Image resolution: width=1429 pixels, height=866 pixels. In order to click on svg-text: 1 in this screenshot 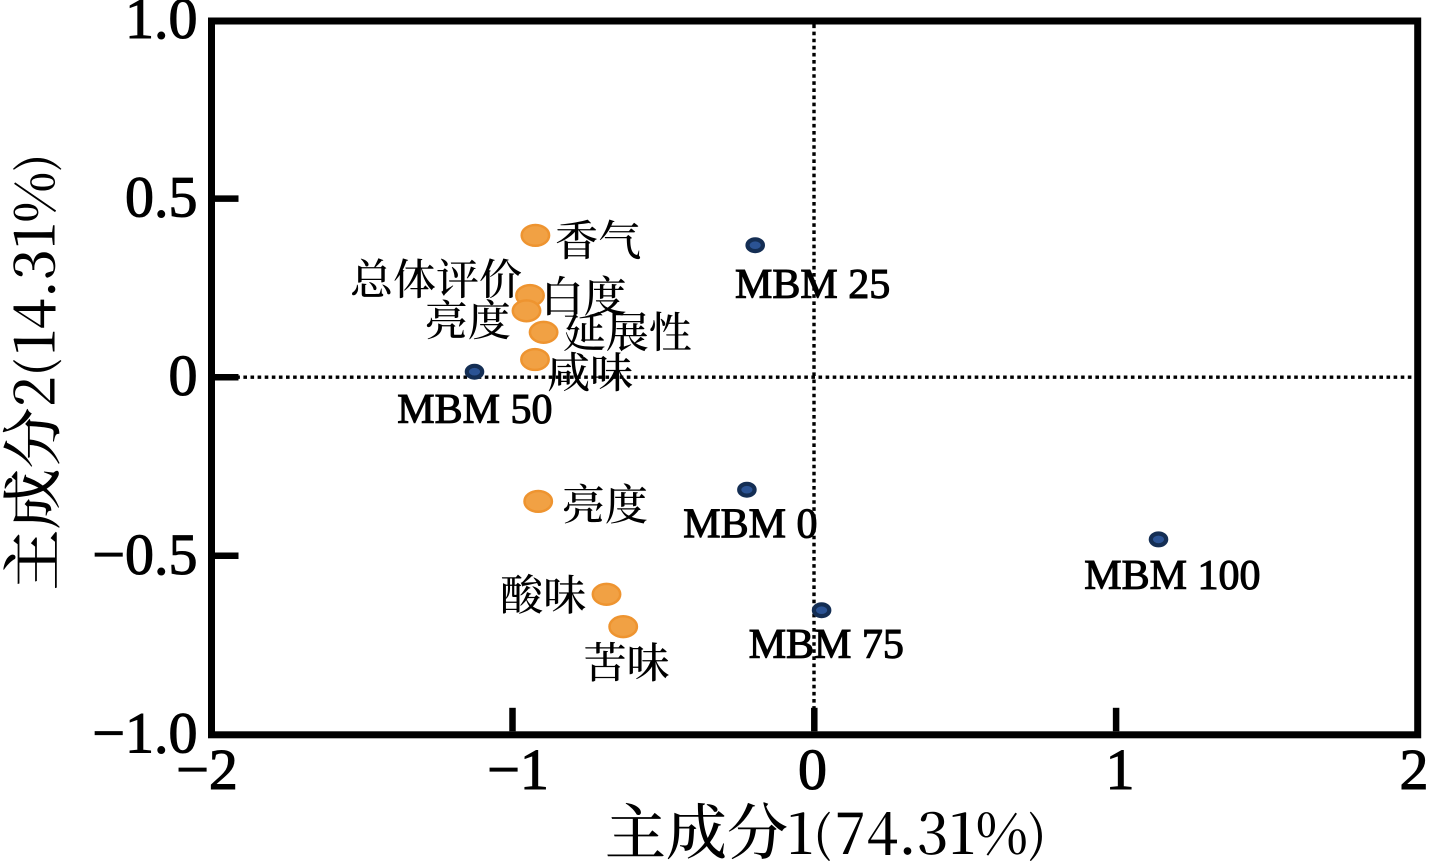, I will do `click(1120, 769)`.